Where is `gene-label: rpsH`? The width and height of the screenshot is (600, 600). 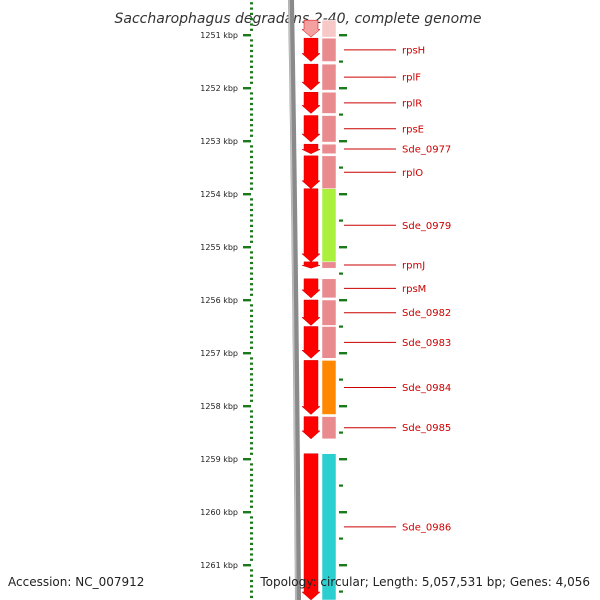 gene-label: rpsH is located at coordinates (413, 50).